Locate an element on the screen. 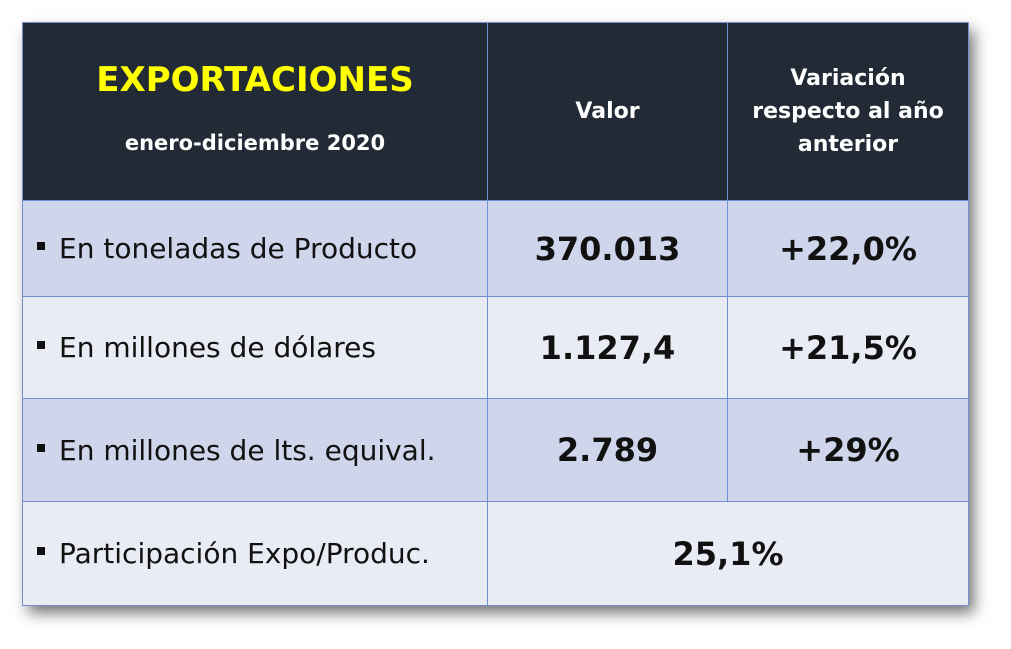  row-label-cell: Participación Expo/Produc. is located at coordinates (255, 553).